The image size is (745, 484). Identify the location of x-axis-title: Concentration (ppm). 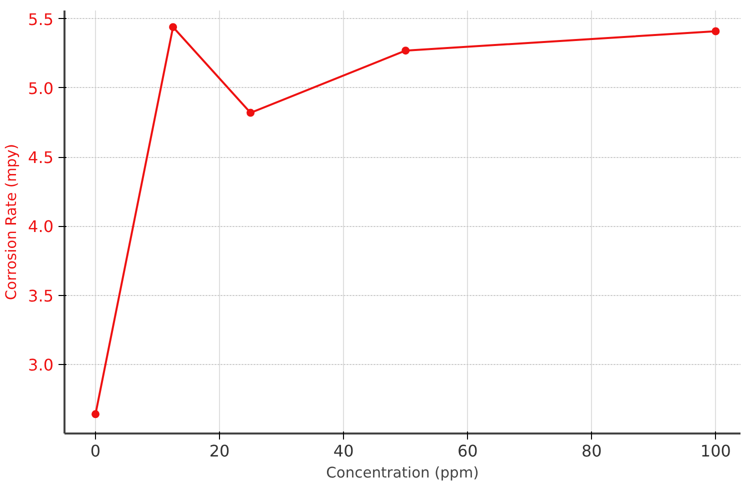
(402, 473).